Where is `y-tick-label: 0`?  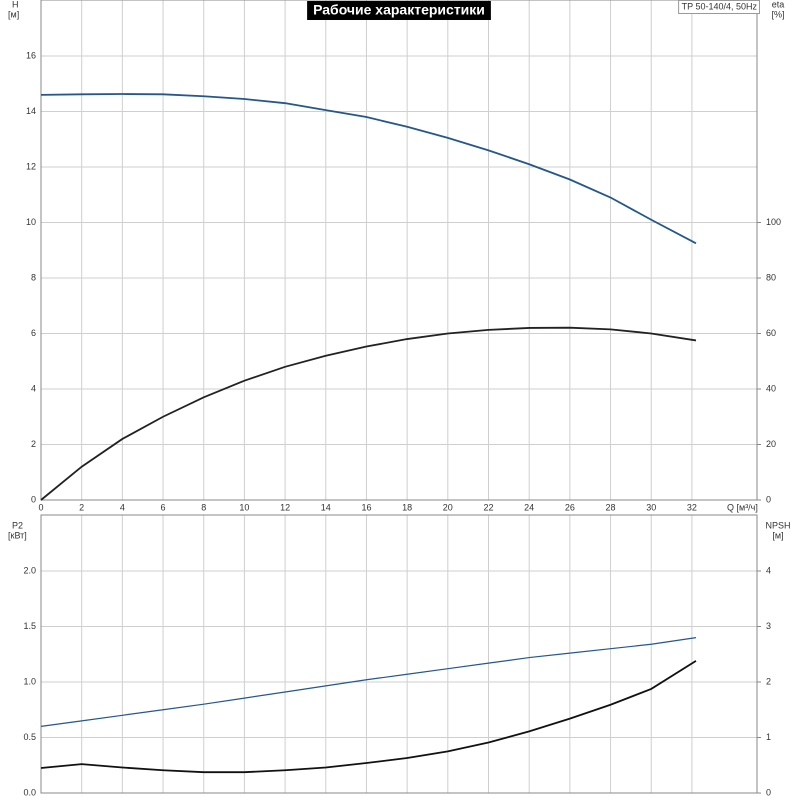 y-tick-label: 0 is located at coordinates (33, 499).